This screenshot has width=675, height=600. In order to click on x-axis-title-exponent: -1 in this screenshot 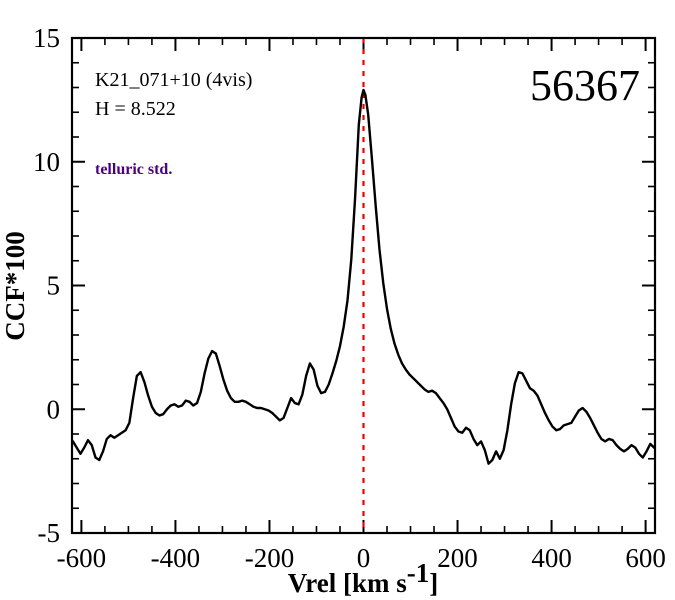, I will do `click(418, 573)`.